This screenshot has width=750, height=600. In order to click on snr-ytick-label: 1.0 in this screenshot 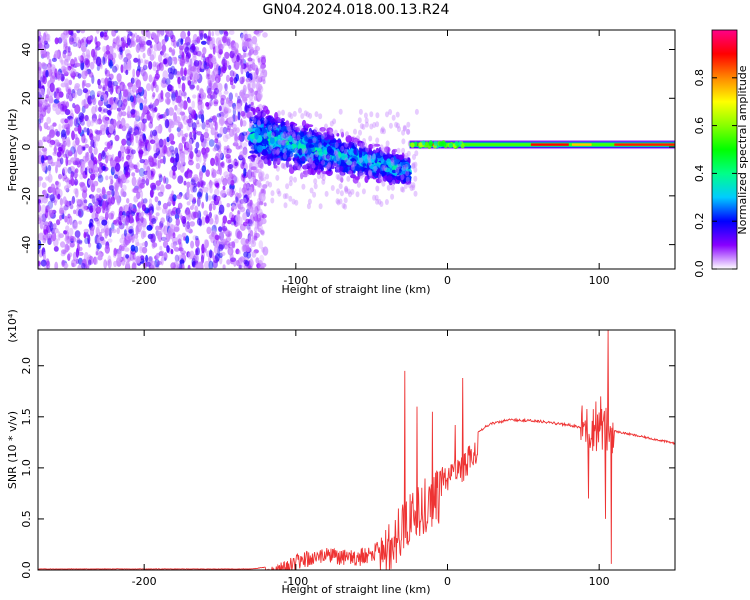, I will do `click(26, 468)`.